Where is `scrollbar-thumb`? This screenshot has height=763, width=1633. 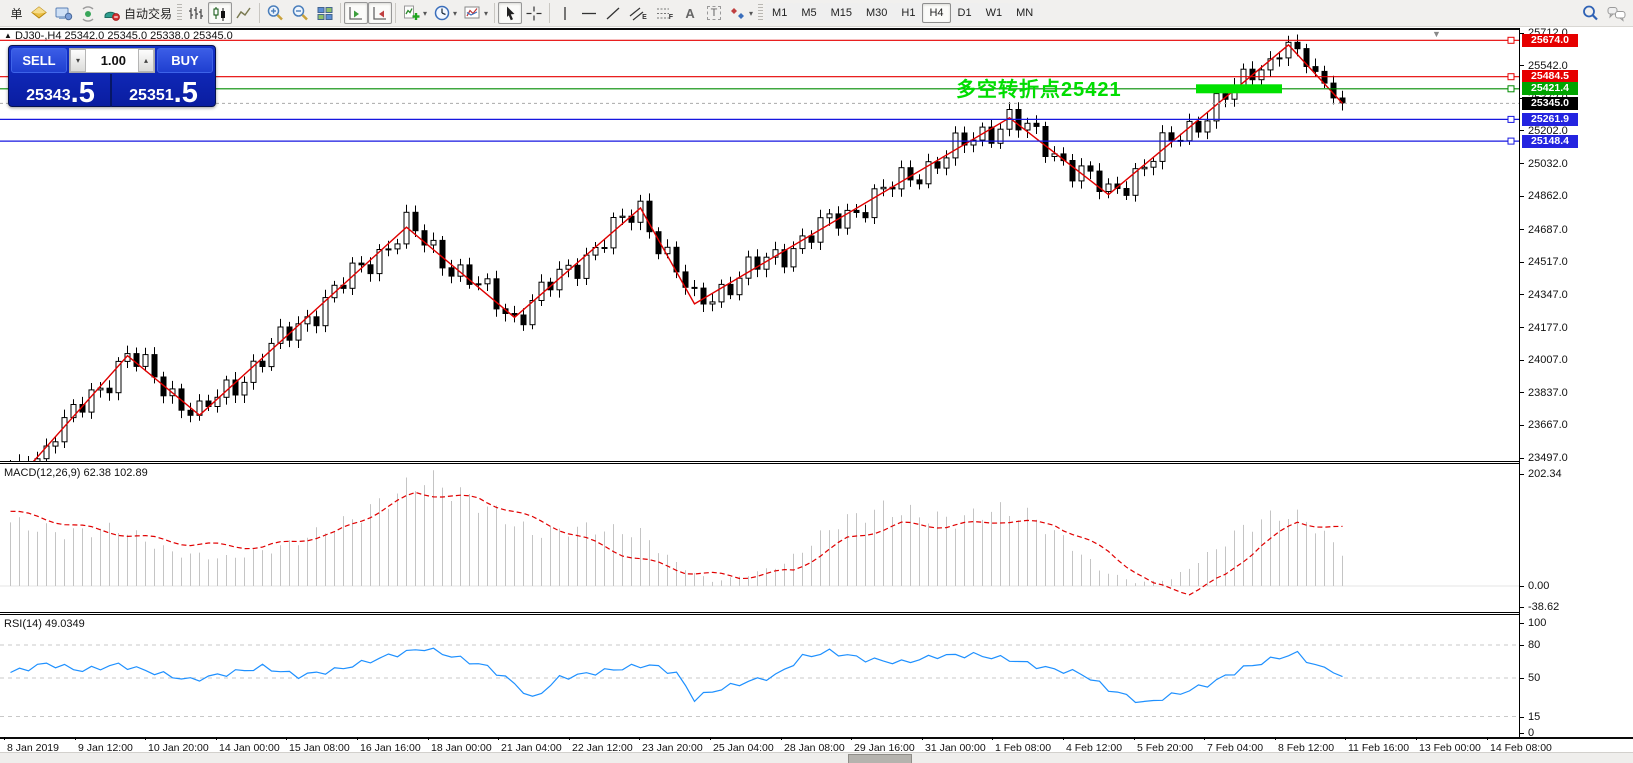 scrollbar-thumb is located at coordinates (880, 758).